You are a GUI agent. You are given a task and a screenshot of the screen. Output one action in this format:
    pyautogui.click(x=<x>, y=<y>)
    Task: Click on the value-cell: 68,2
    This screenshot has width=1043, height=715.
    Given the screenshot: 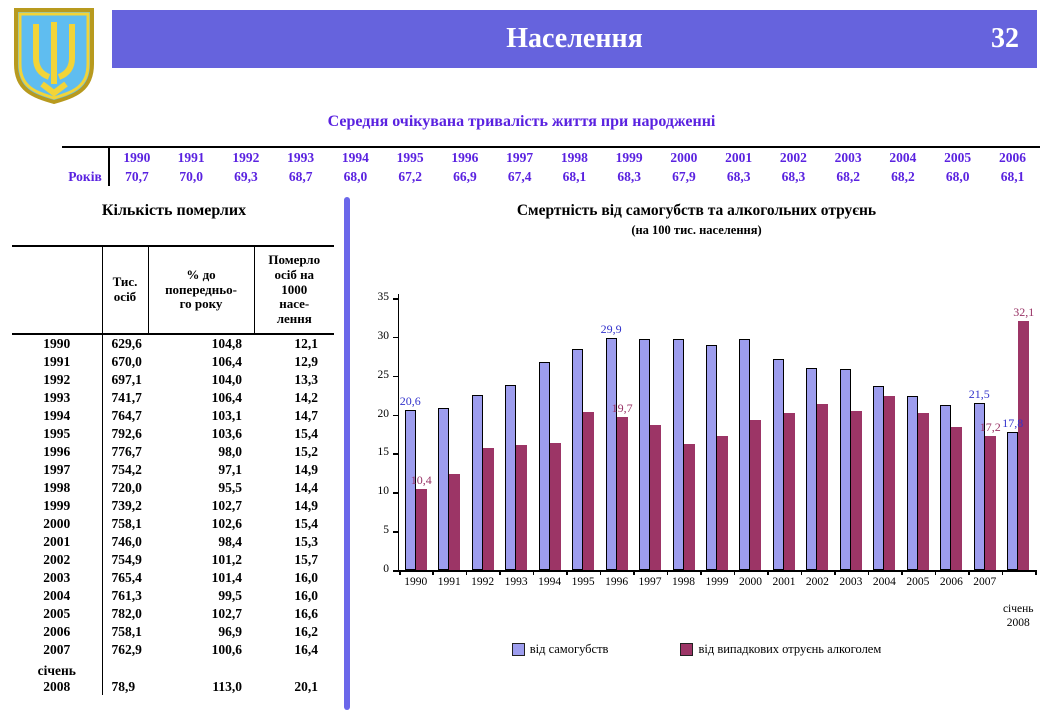 What is the action you would take?
    pyautogui.click(x=848, y=176)
    